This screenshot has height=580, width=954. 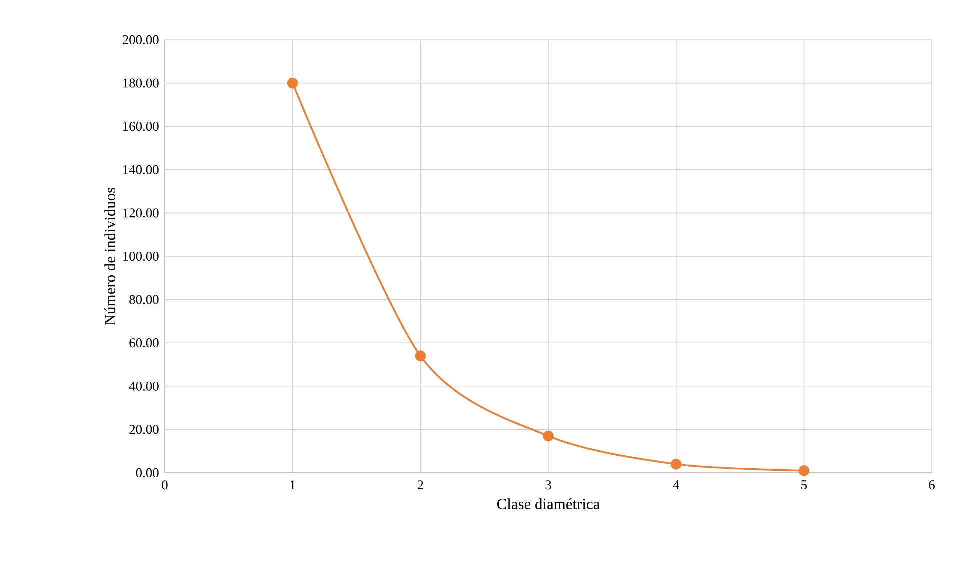 I want to click on y-tick-label: 0.00, so click(x=147, y=473).